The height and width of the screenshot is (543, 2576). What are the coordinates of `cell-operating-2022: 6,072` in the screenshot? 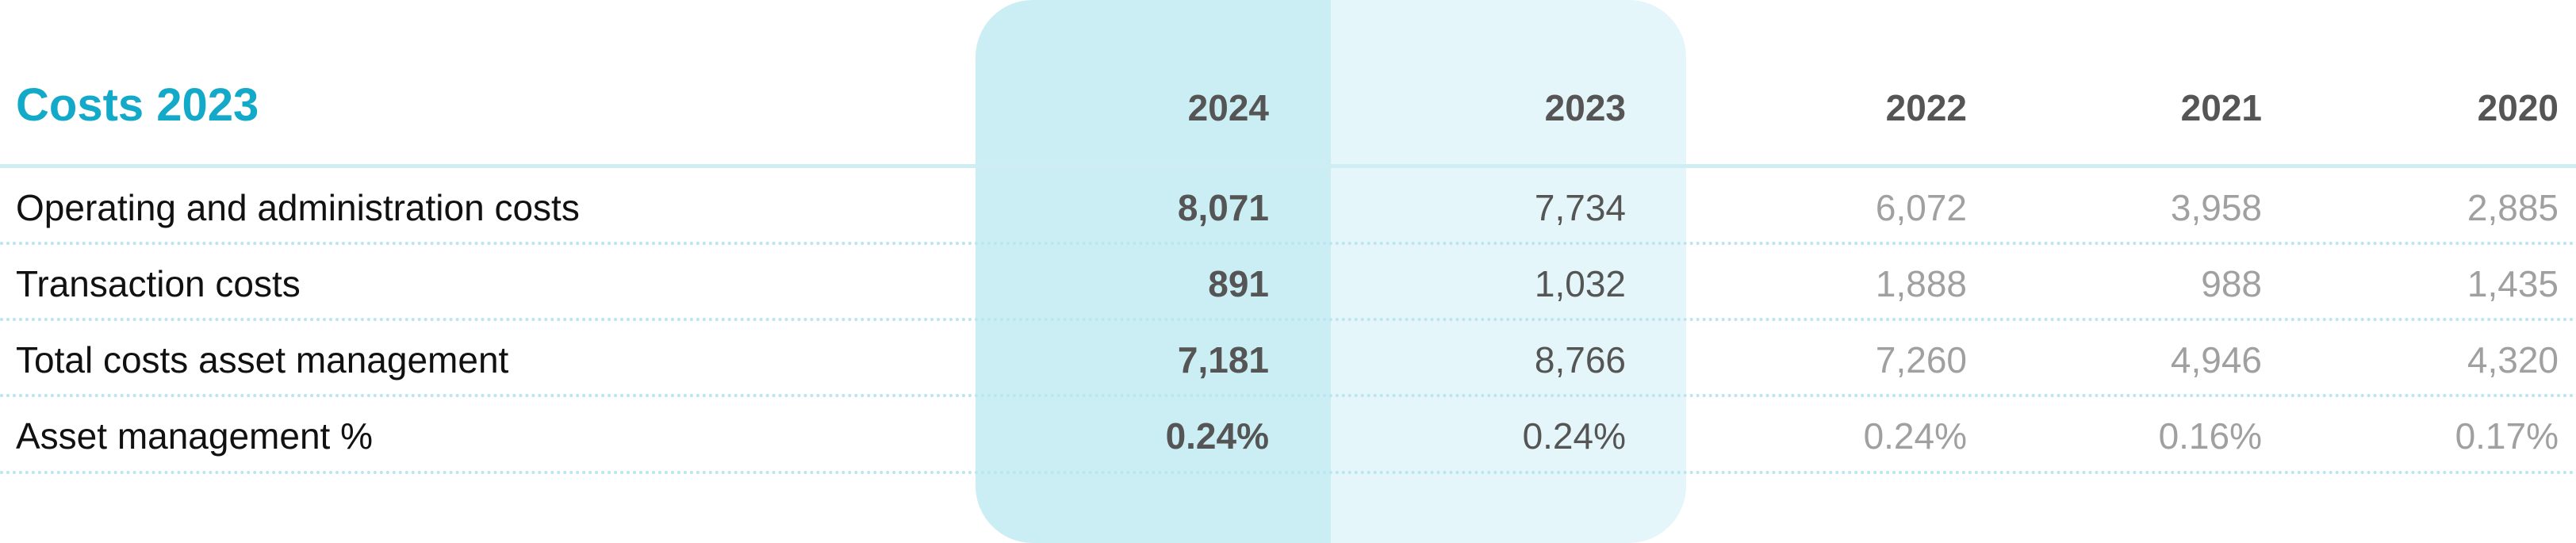 It's located at (1921, 207).